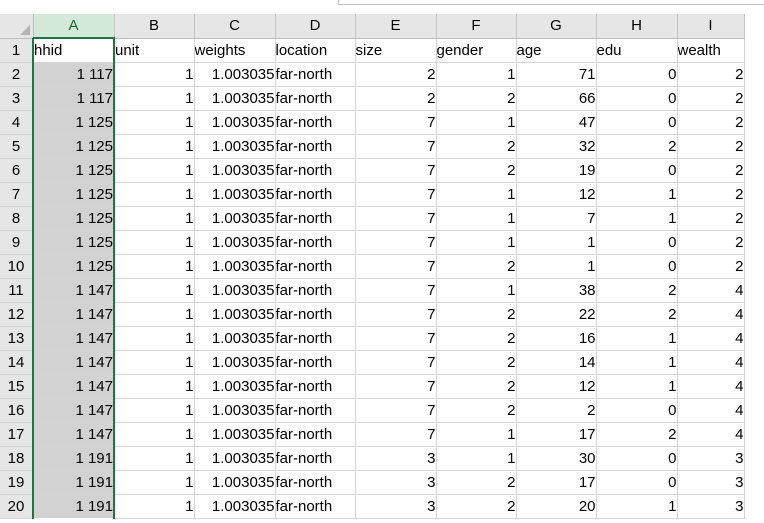 This screenshot has width=764, height=523. Describe the element at coordinates (396, 50) in the screenshot. I see `cell-e1: size` at that location.